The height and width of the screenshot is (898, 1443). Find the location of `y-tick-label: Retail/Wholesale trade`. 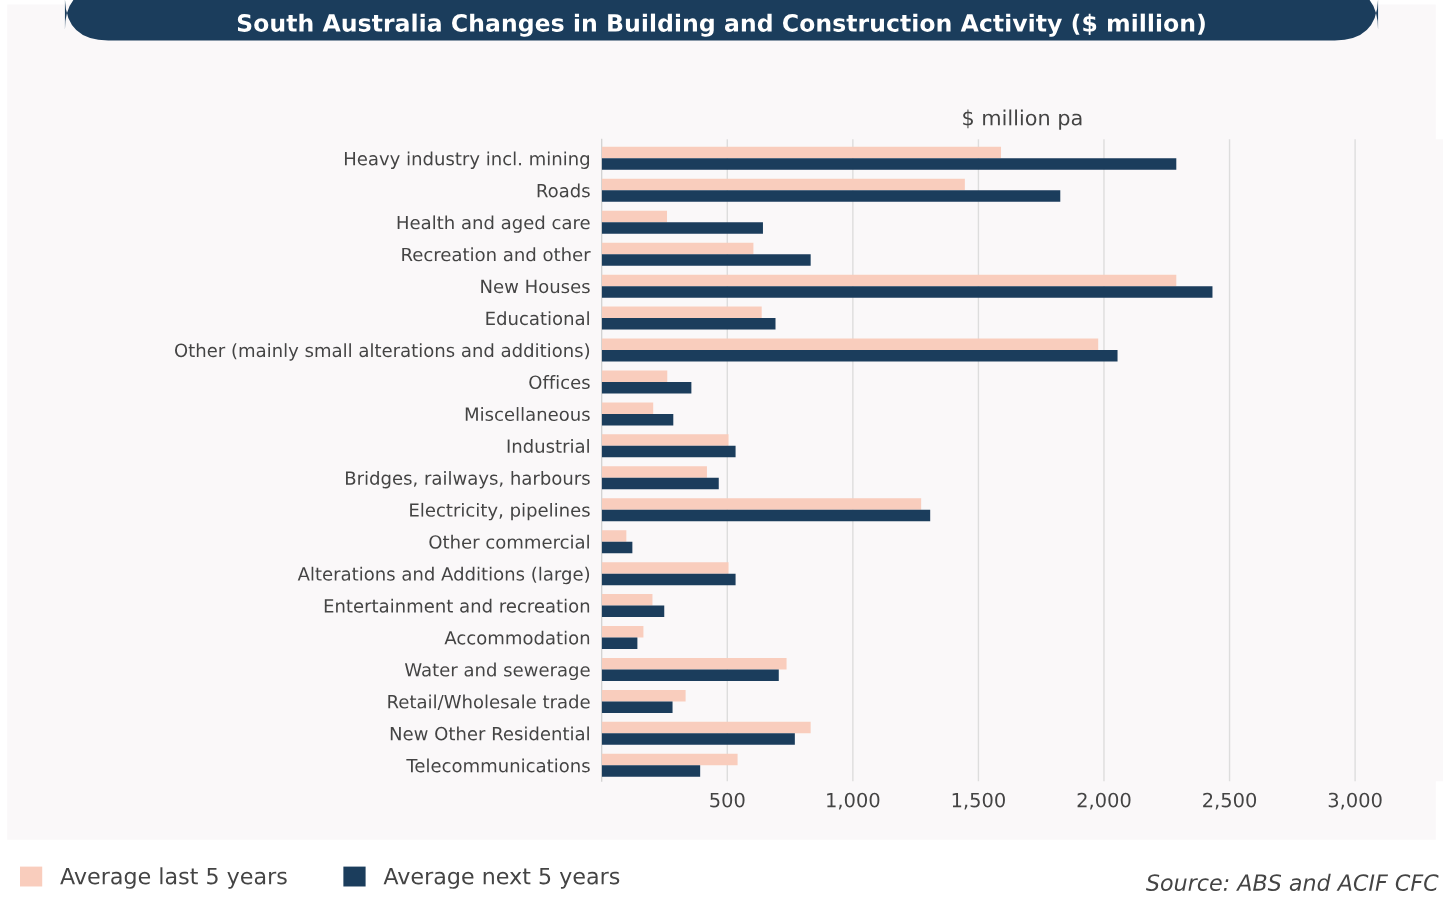

y-tick-label: Retail/Wholesale trade is located at coordinates (489, 702).